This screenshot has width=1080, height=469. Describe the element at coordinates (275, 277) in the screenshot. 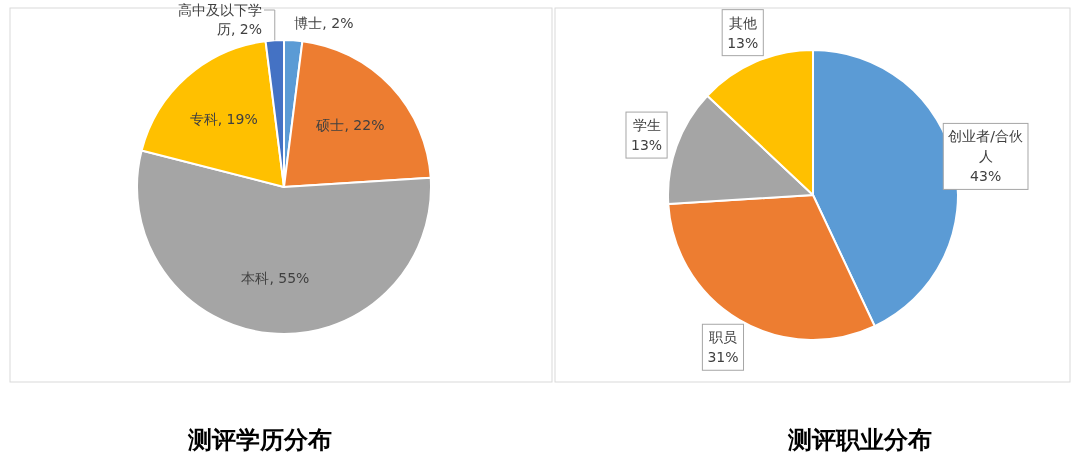

I see `slice-label: 本科, 55%` at that location.